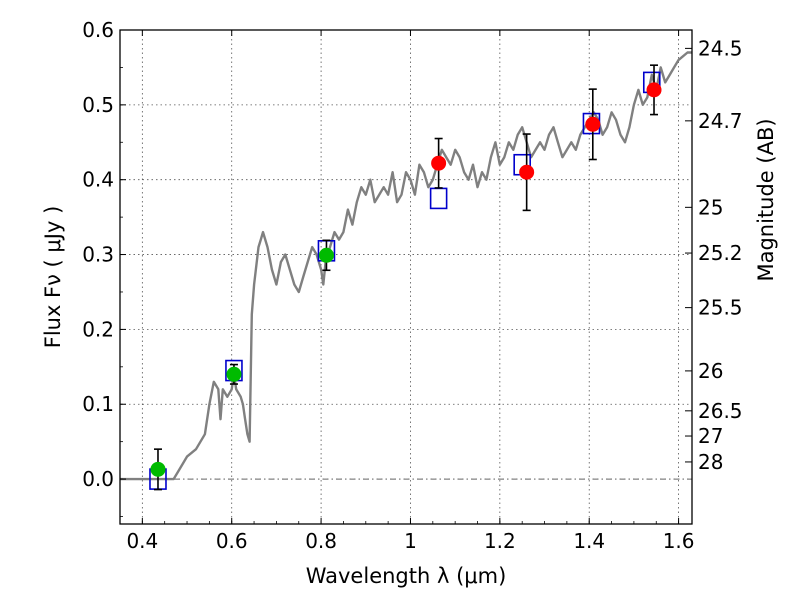 The height and width of the screenshot is (600, 800). I want to click on mag-tick-label: 26.5, so click(720, 411).